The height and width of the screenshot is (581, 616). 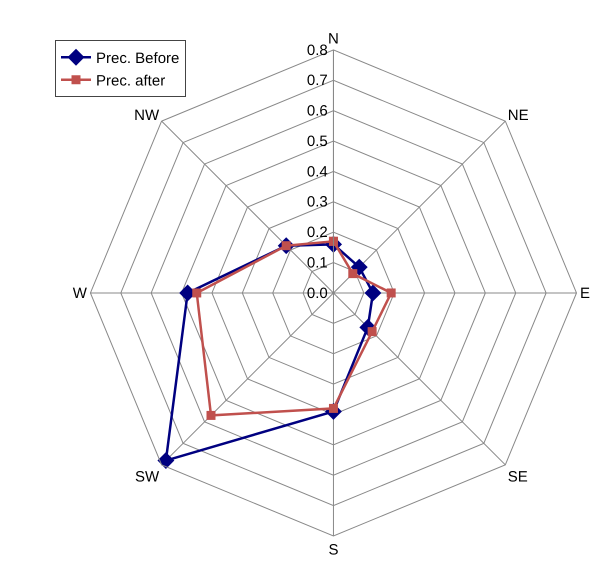 I want to click on spoke-label: W, so click(x=80, y=293).